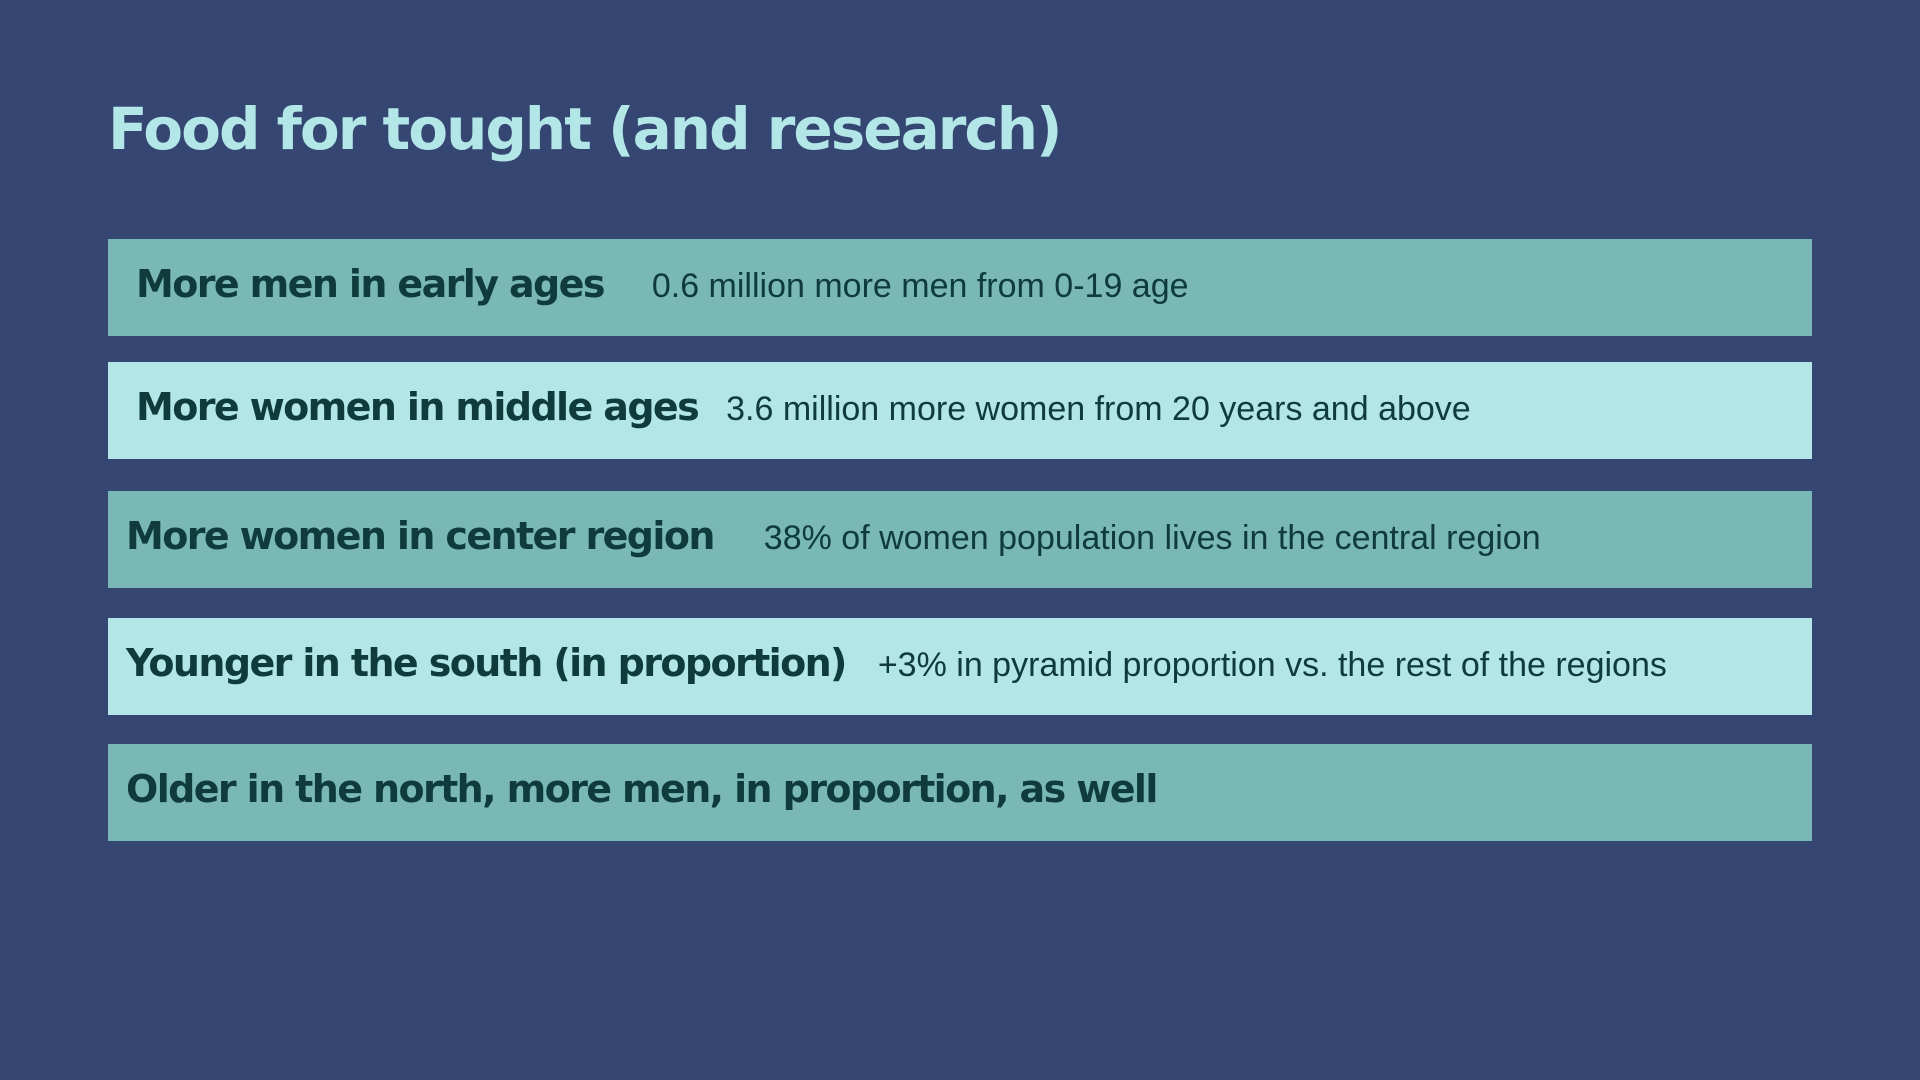 This screenshot has height=1080, width=1920. Describe the element at coordinates (920, 286) in the screenshot. I see `finding-detail: 0.6 million more men from 0-19 age` at that location.